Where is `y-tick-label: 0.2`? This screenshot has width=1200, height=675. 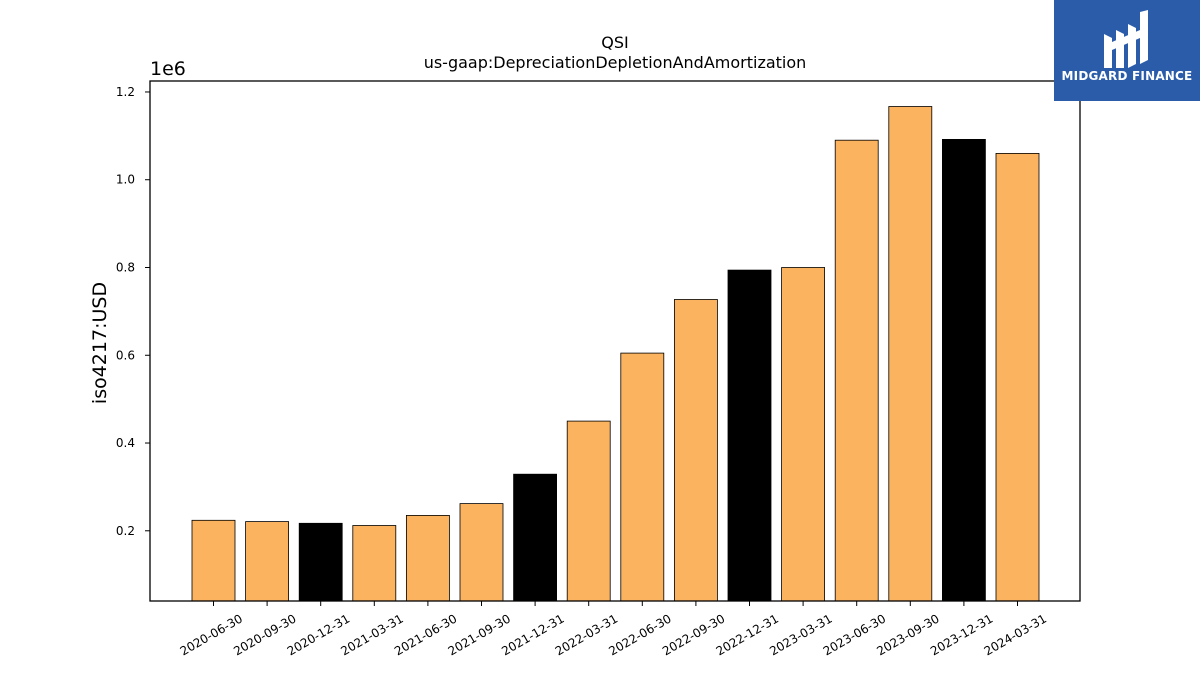 y-tick-label: 0.2 is located at coordinates (125, 531).